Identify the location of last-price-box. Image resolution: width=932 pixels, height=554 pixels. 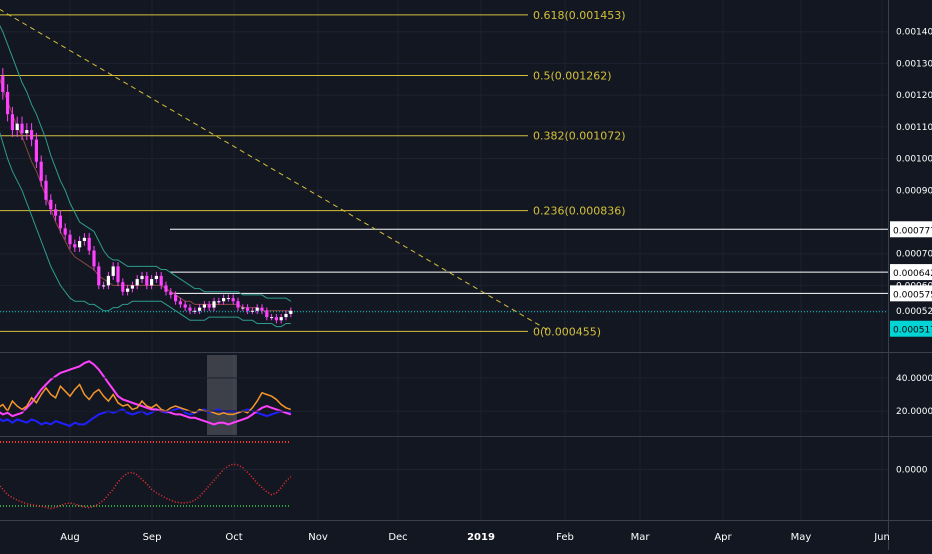
(911, 328).